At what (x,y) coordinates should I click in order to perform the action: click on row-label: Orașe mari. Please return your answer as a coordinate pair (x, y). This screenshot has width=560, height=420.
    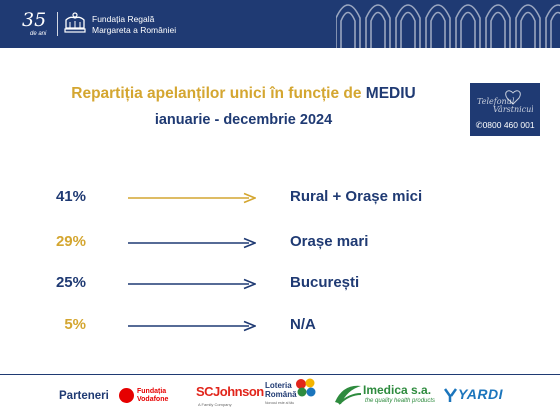
    Looking at the image, I should click on (329, 241).